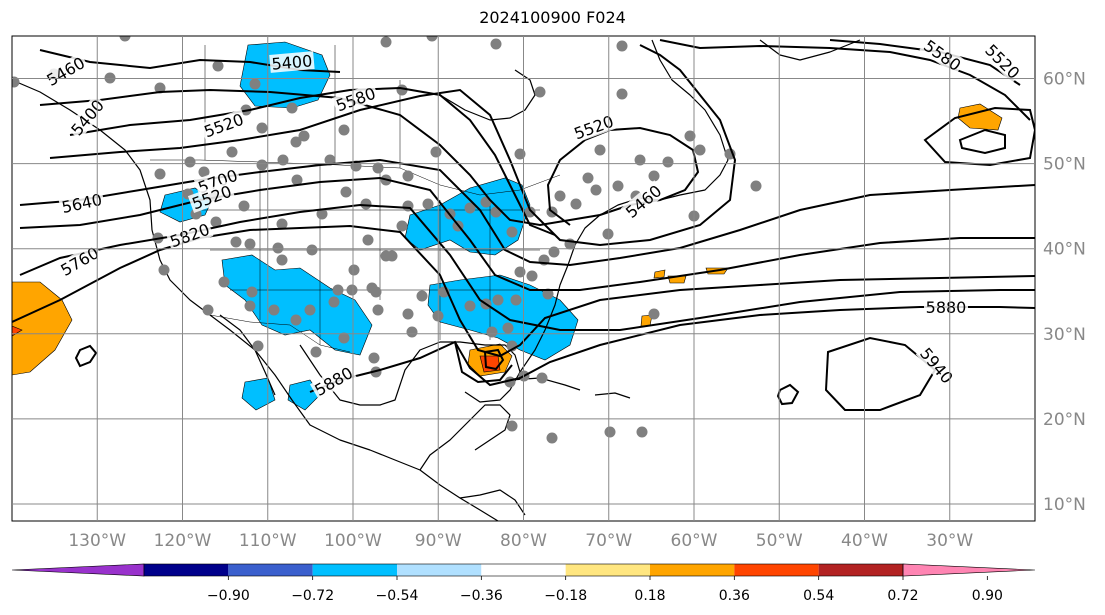 The image size is (1105, 615). What do you see at coordinates (969, 570) in the screenshot?
I see `colorbar-extend-high` at bounding box center [969, 570].